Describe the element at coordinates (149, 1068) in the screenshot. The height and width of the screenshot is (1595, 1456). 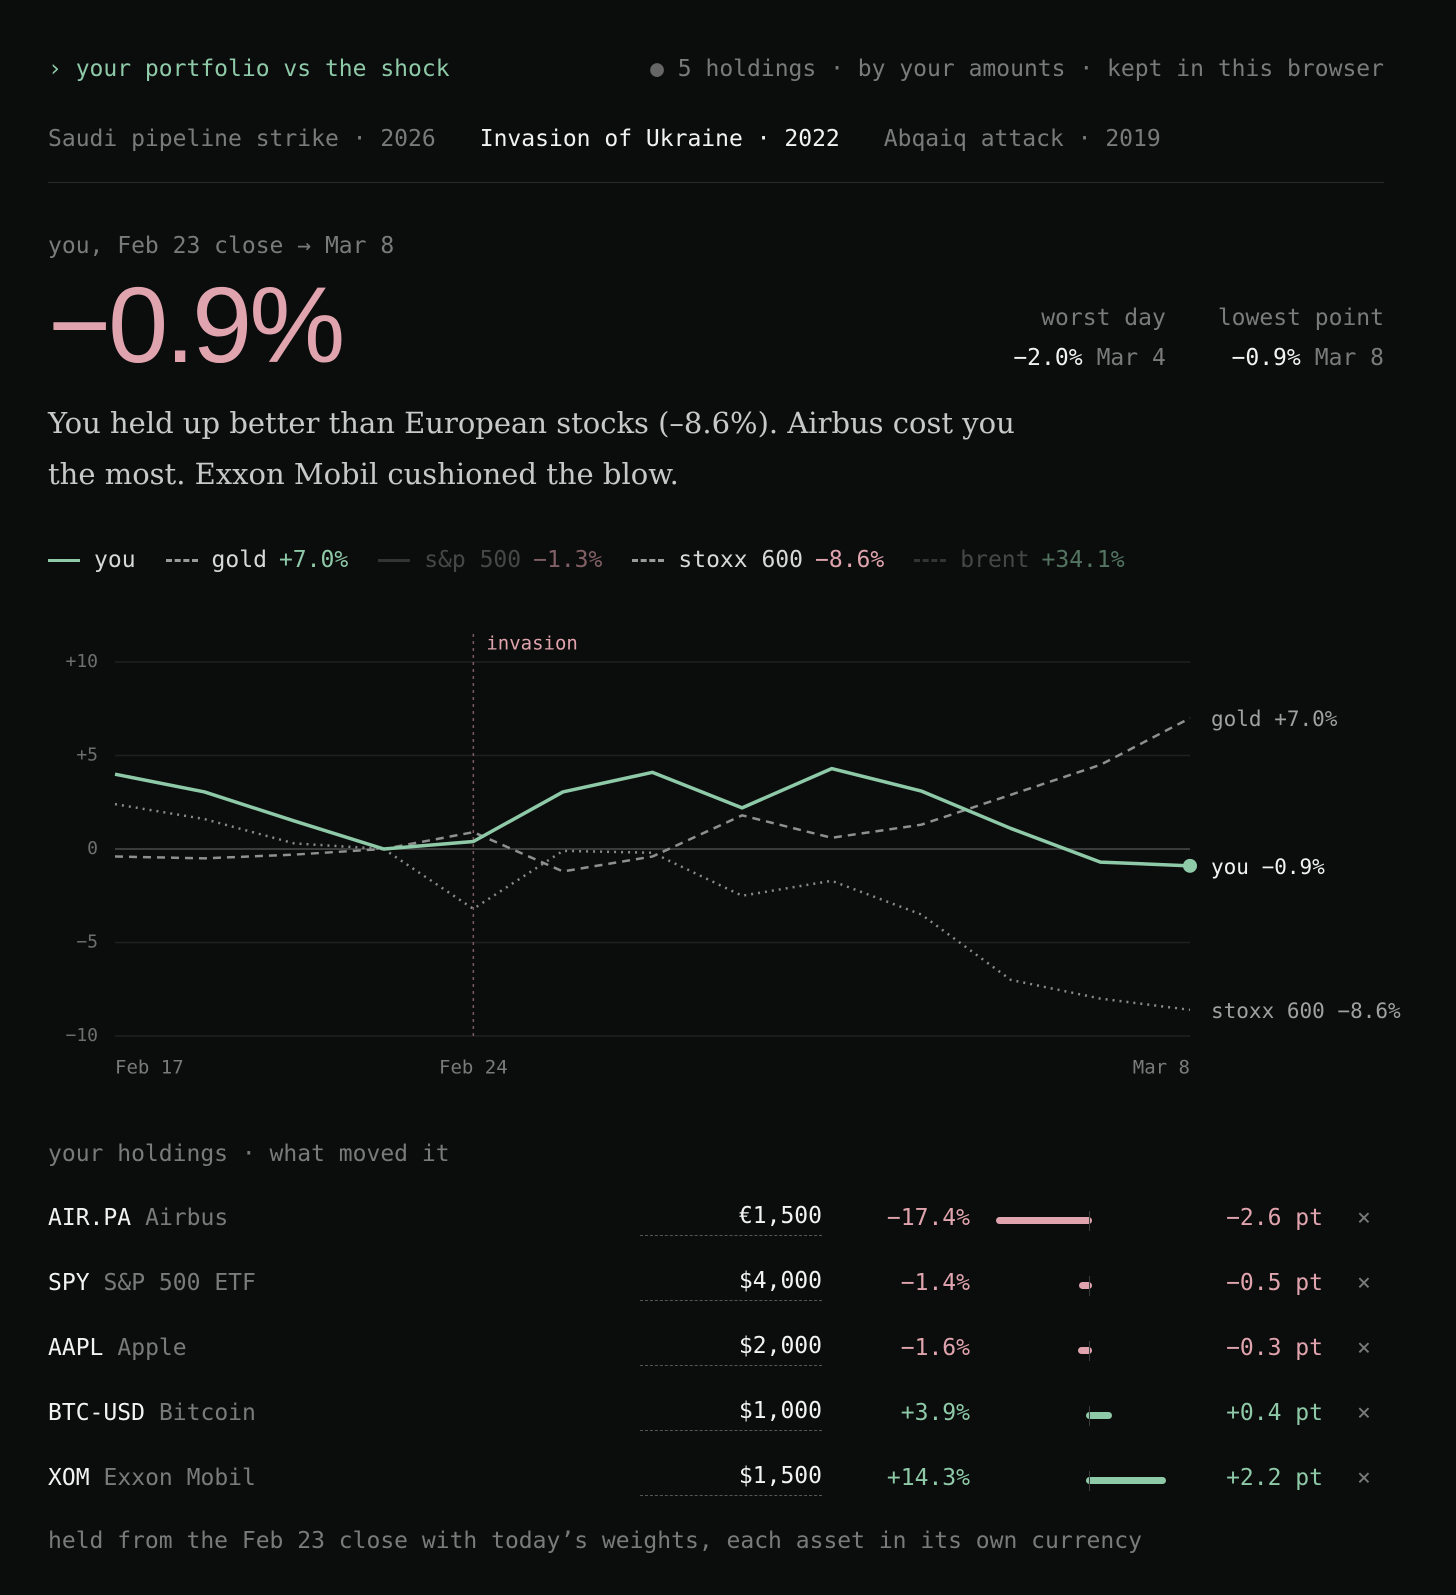
I see `x-tick-label: Feb 17` at that location.